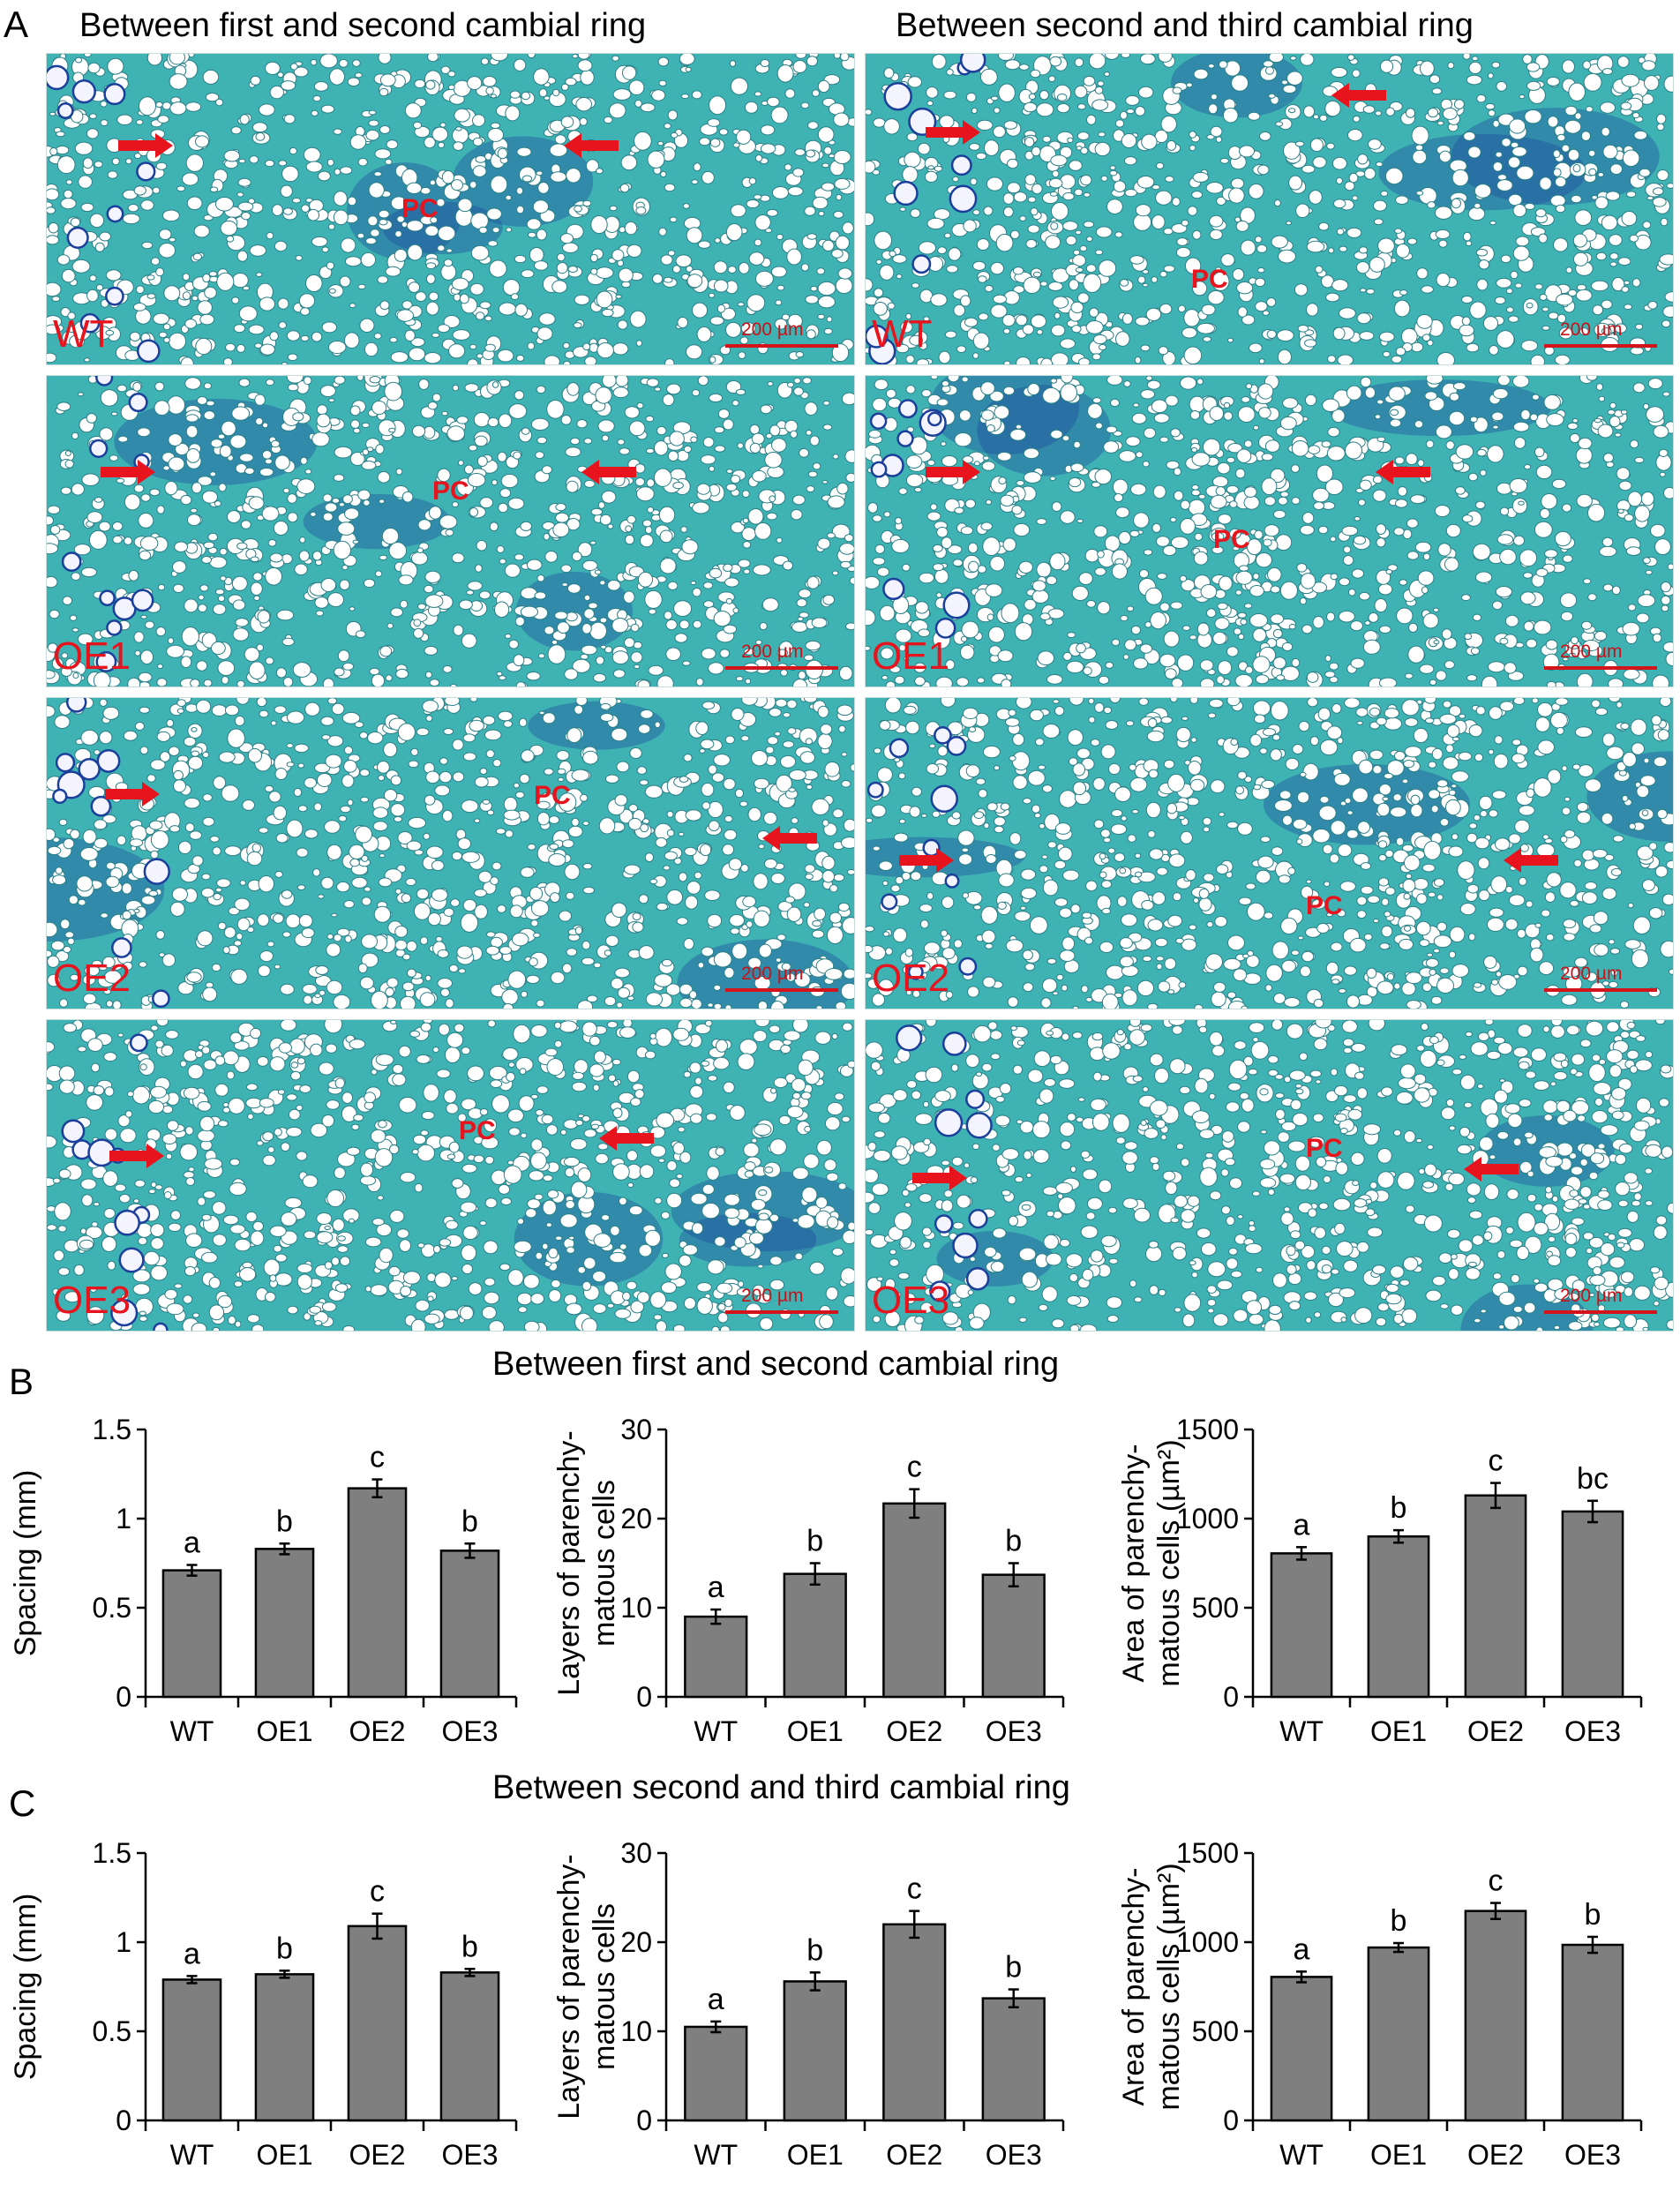 The width and height of the screenshot is (1680, 2206). What do you see at coordinates (450, 209) in the screenshot?
I see `micrograph-wt-col1` at bounding box center [450, 209].